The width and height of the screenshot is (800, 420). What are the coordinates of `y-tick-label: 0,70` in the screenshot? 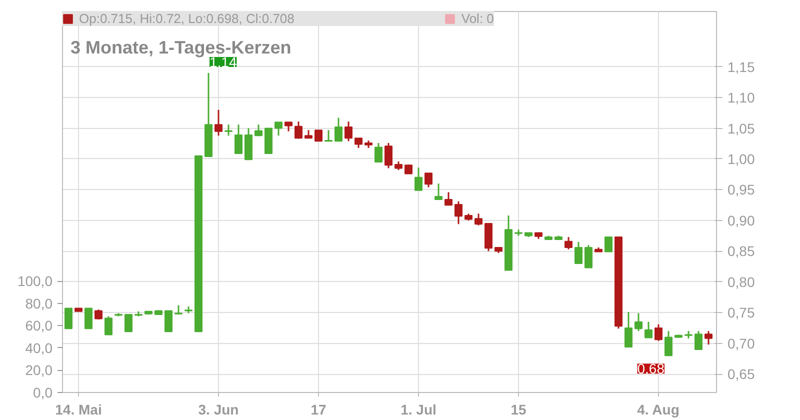 It's located at (741, 343).